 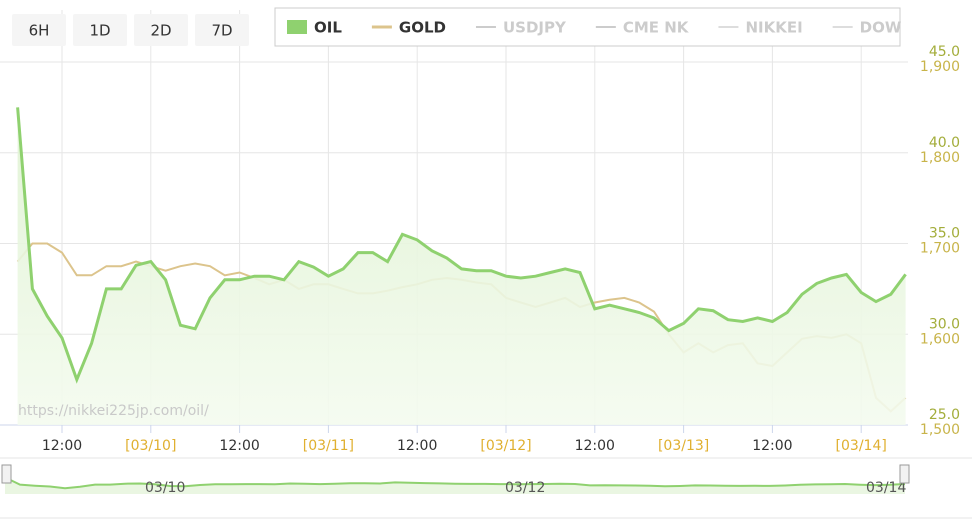 I want to click on x-tick-label: [03/11], so click(x=328, y=446).